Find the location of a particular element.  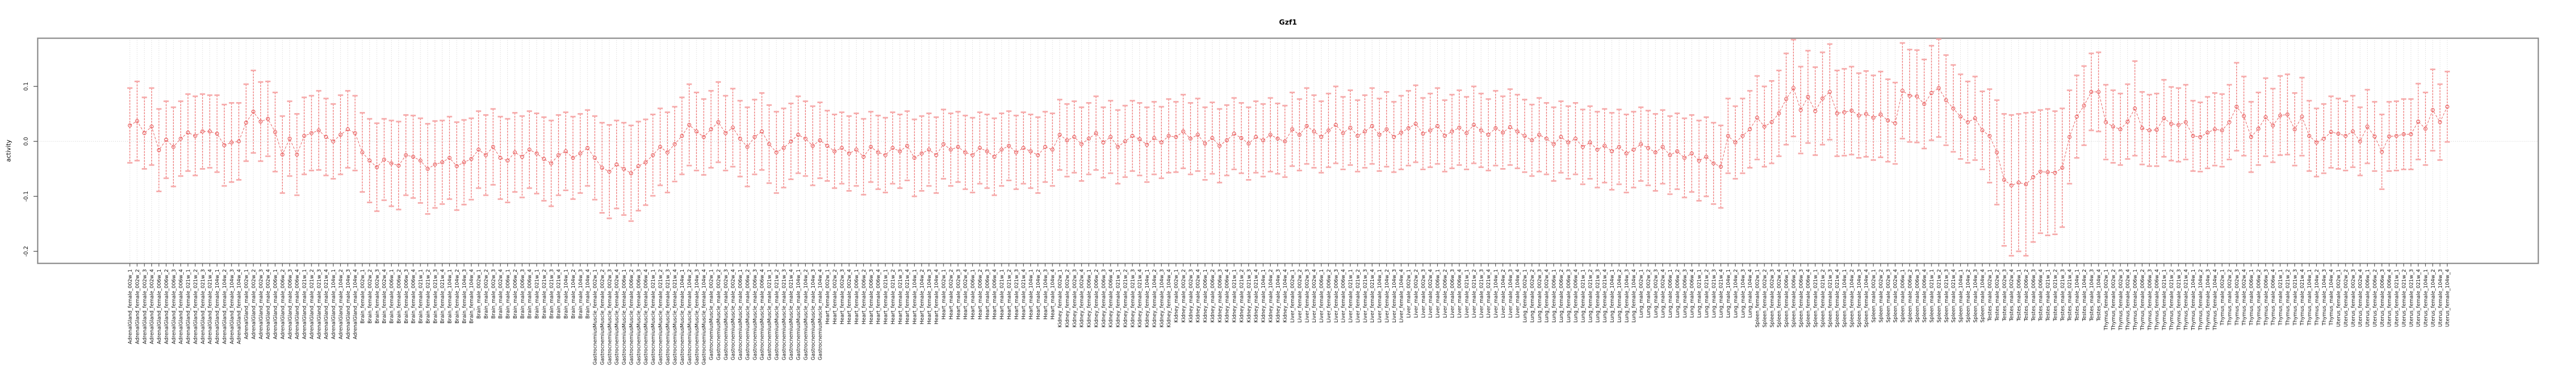

y-axis-label: activity is located at coordinates (8, 151).